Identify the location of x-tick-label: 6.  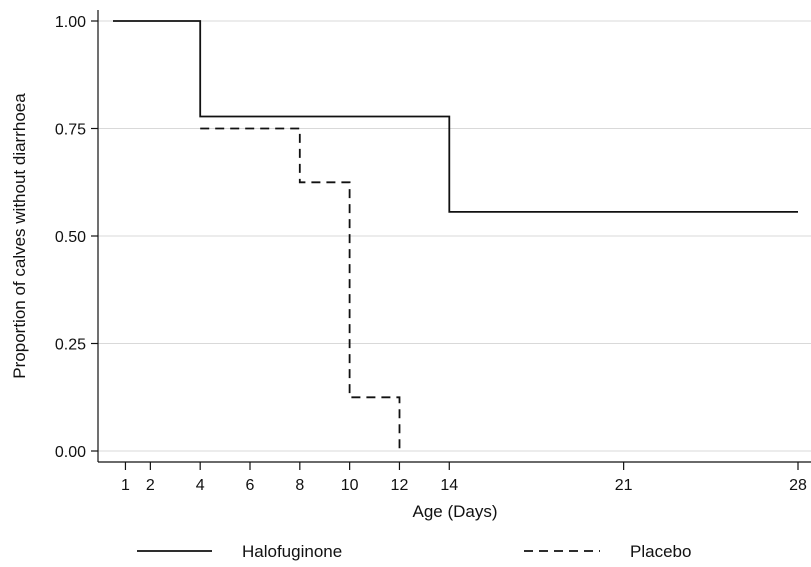
(250, 485).